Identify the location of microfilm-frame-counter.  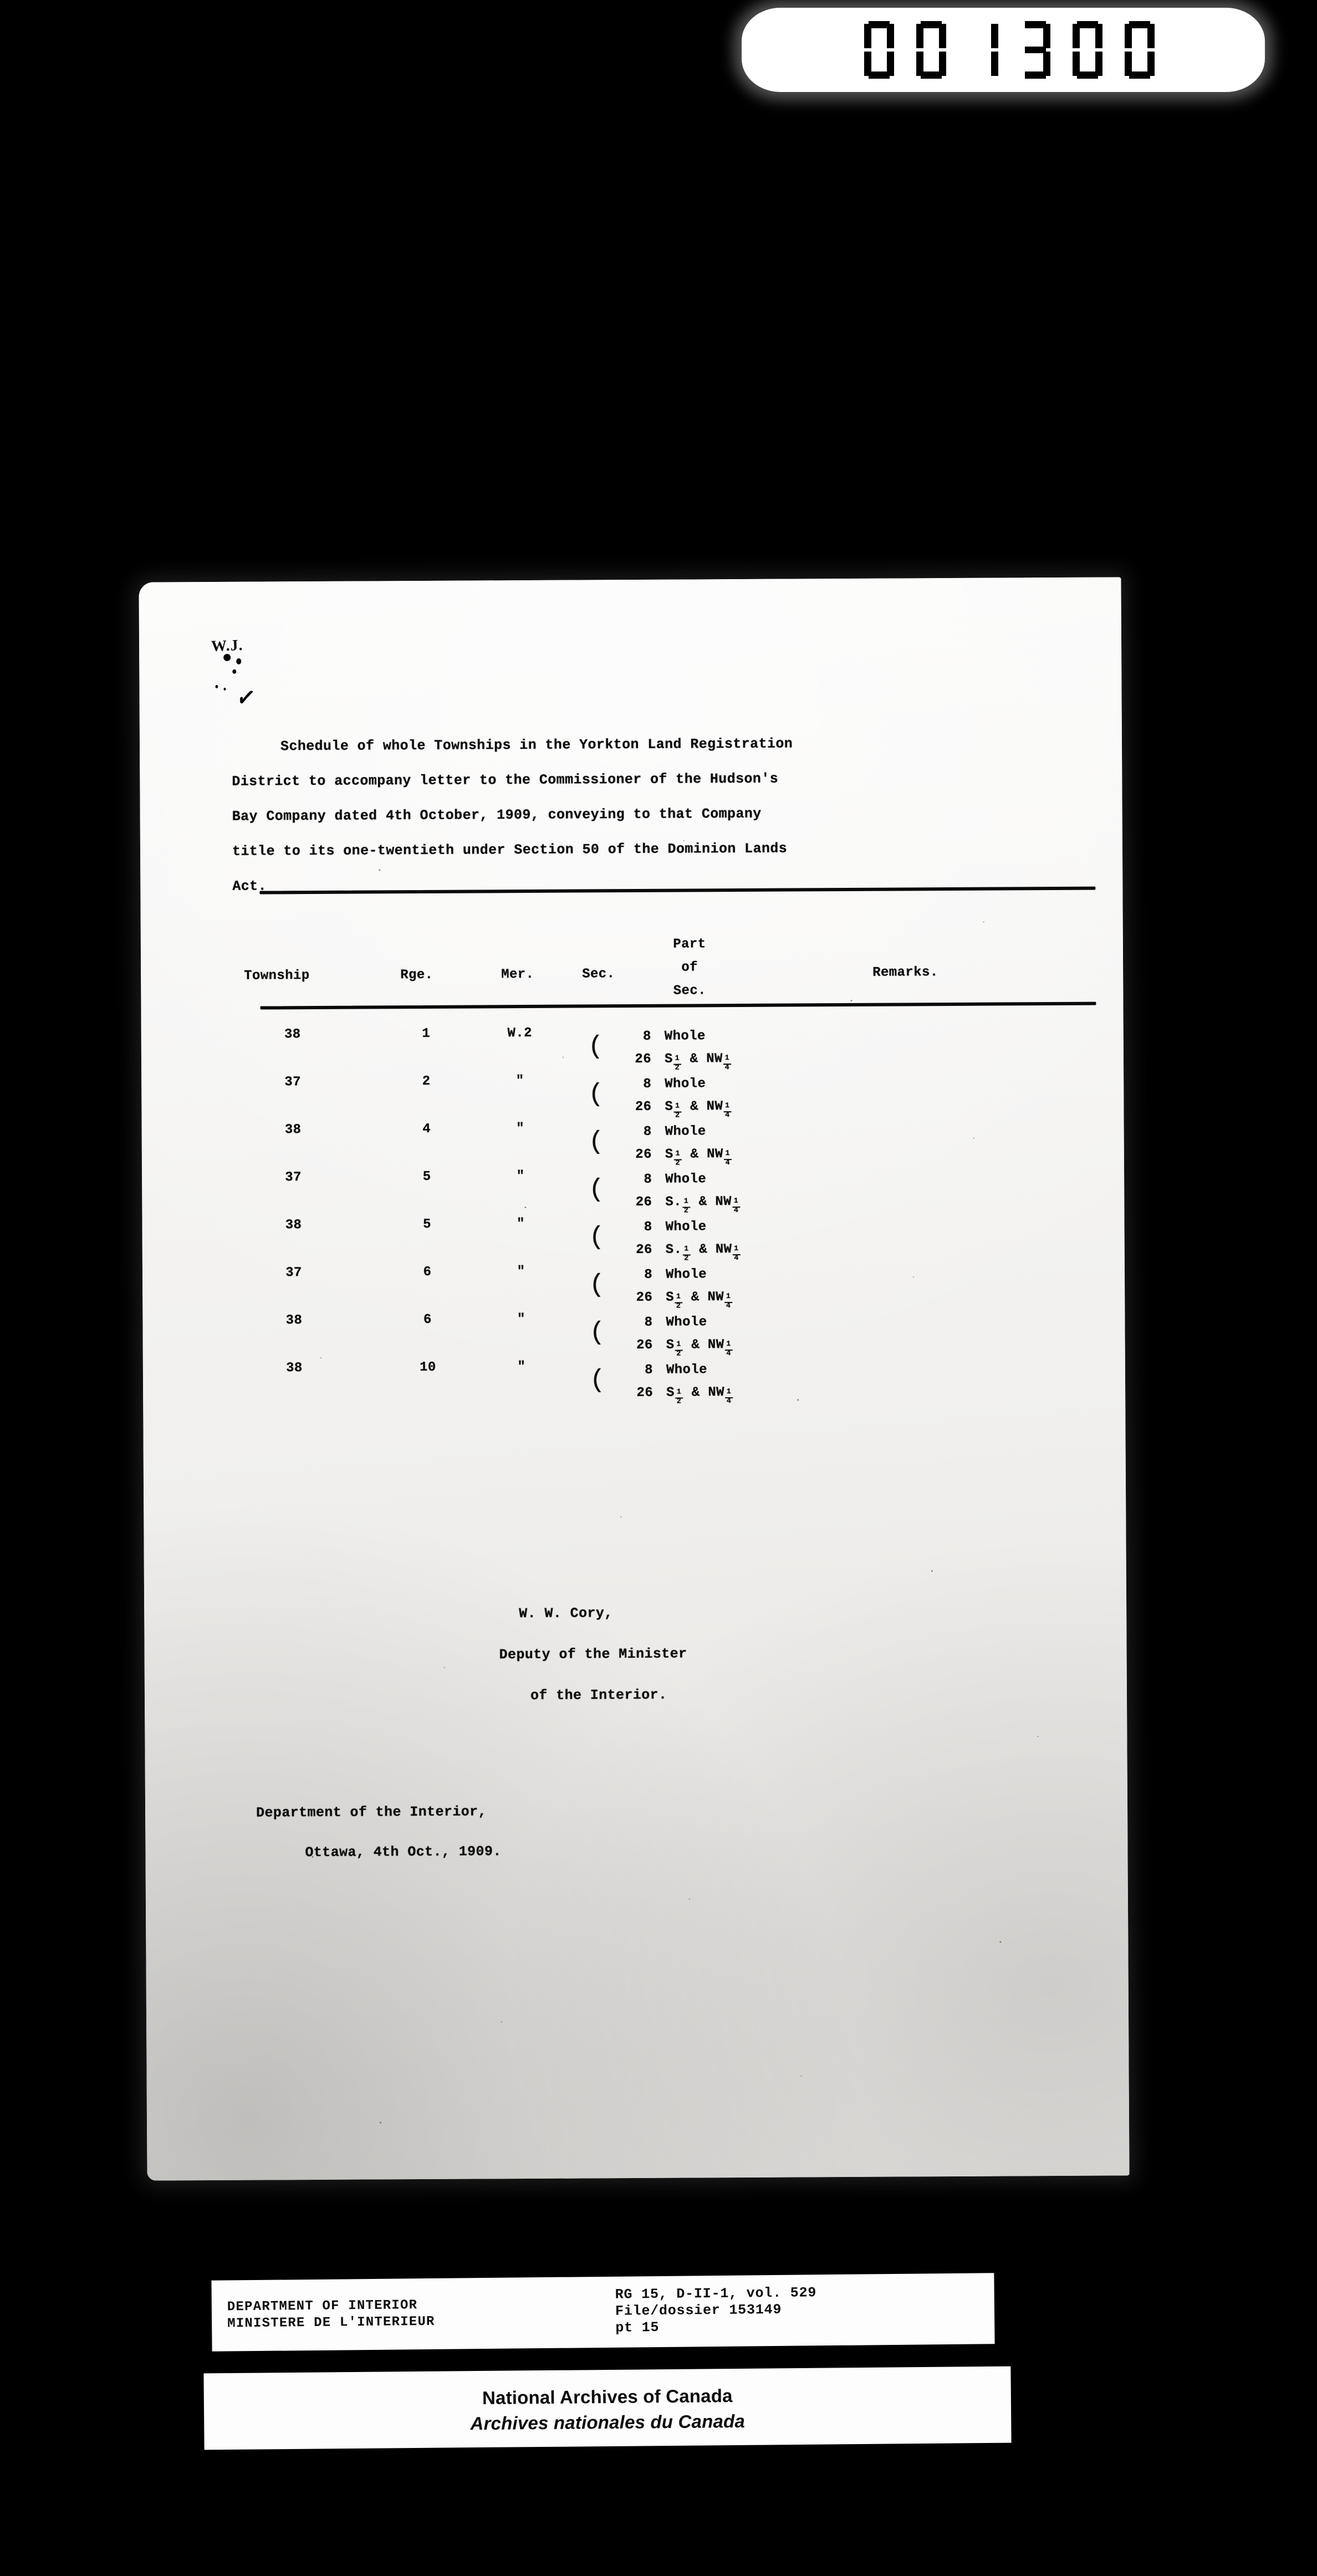
(1003, 50).